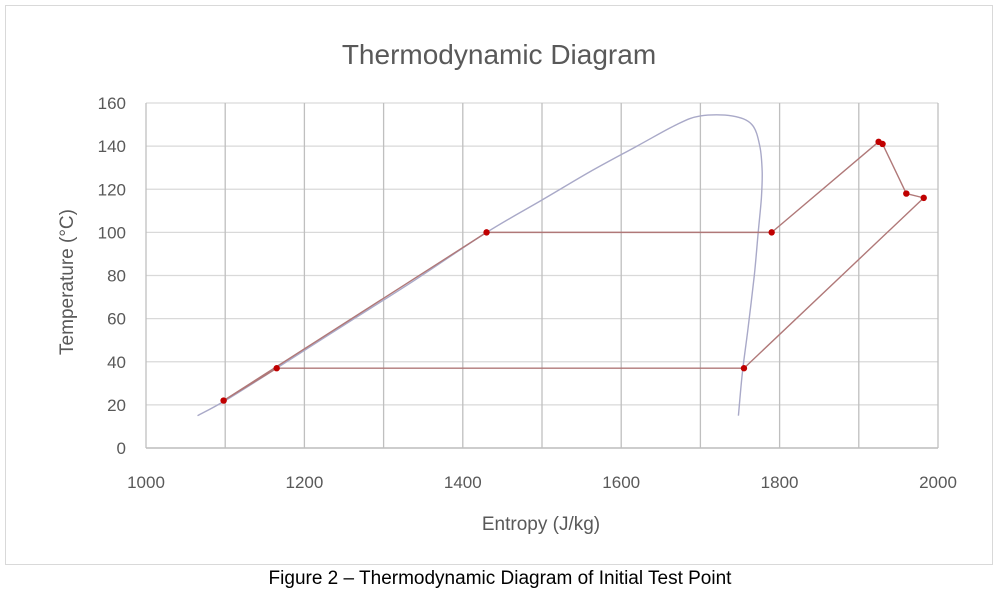 The width and height of the screenshot is (1000, 605). What do you see at coordinates (67, 282) in the screenshot?
I see `y-axis-title: Temperature (°C)` at bounding box center [67, 282].